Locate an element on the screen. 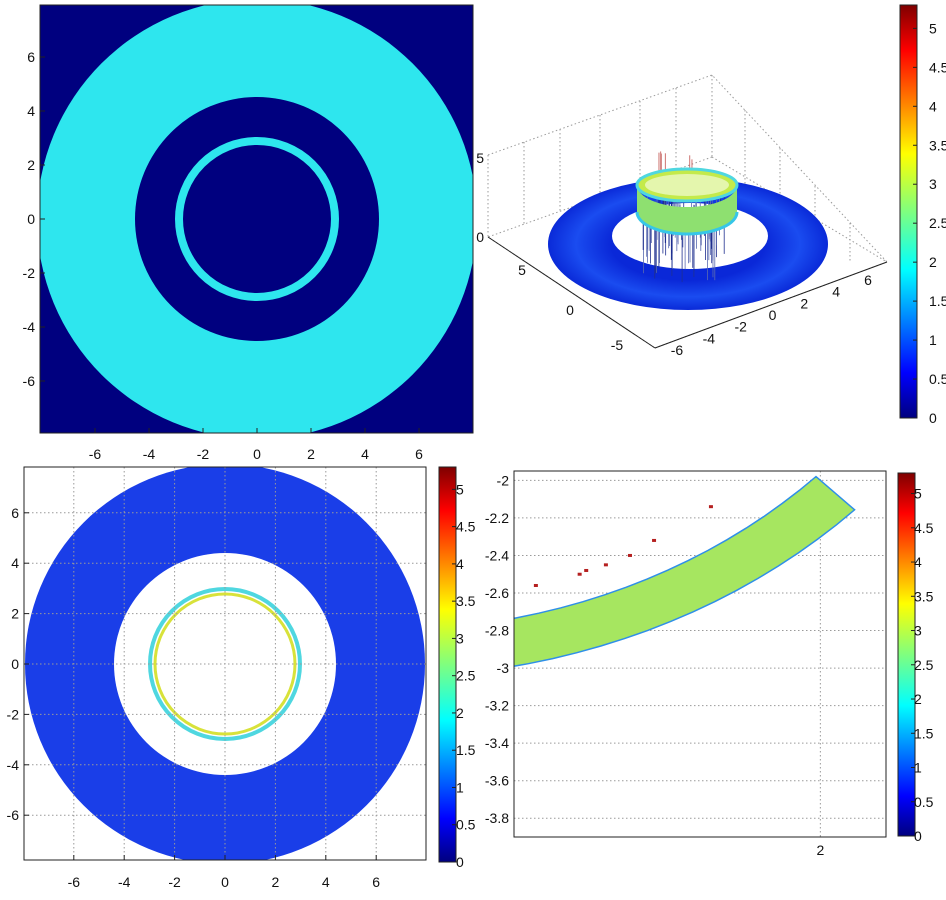 This screenshot has width=946, height=900. z-tick-label: 5 is located at coordinates (480, 158).